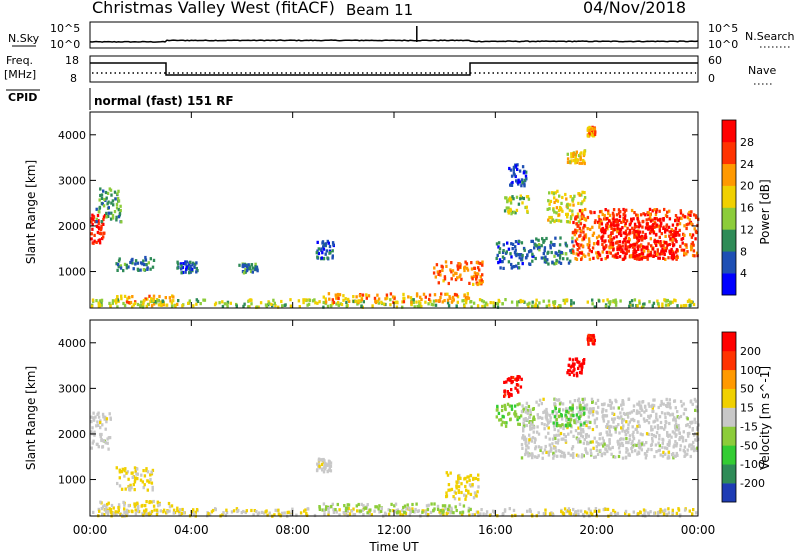 The height and width of the screenshot is (554, 800). I want to click on velocity-colorbar-label: Velocity [m s^-1], so click(765, 418).